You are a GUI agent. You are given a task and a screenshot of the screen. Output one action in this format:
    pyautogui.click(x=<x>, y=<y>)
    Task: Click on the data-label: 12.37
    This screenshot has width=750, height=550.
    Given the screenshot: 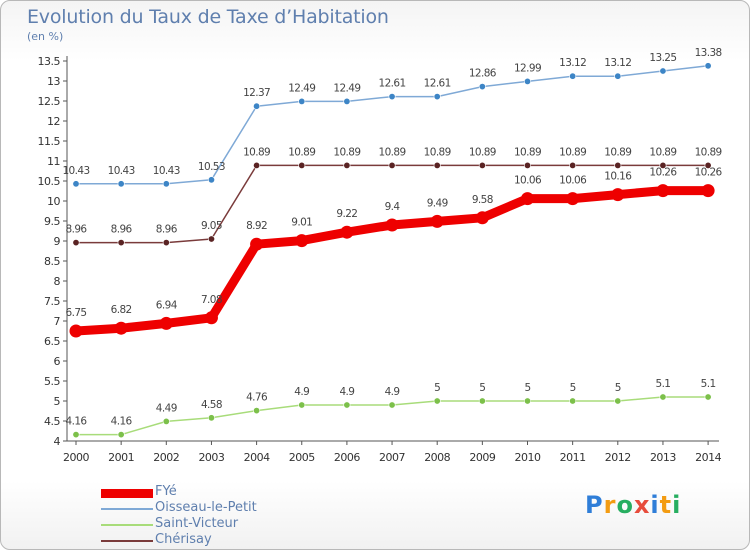 What is the action you would take?
    pyautogui.click(x=256, y=93)
    